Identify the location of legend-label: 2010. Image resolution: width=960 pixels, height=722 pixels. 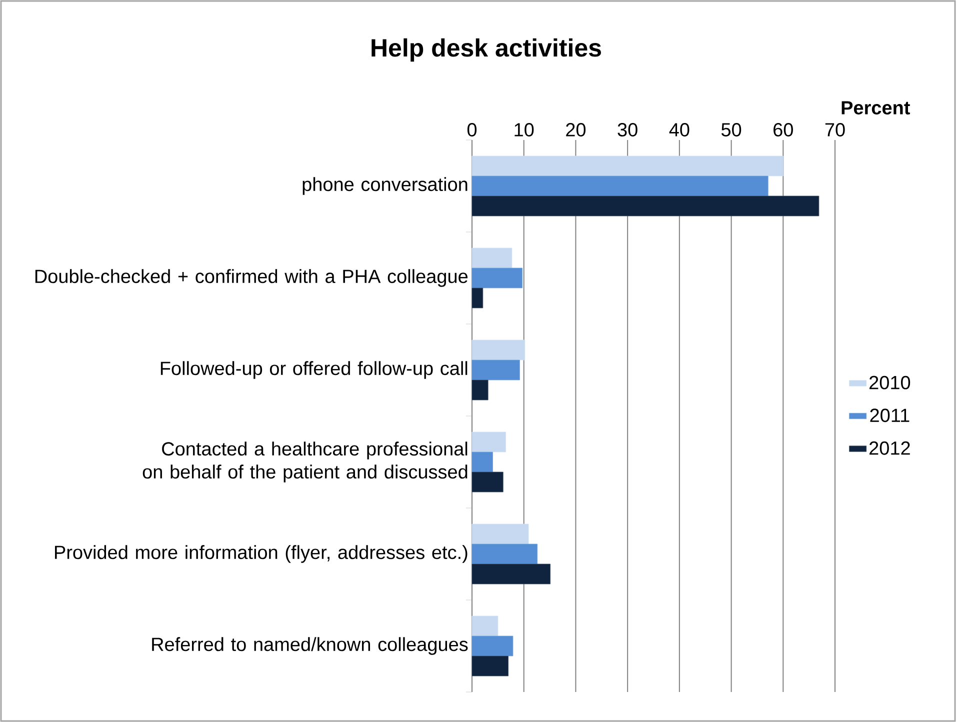
(890, 383).